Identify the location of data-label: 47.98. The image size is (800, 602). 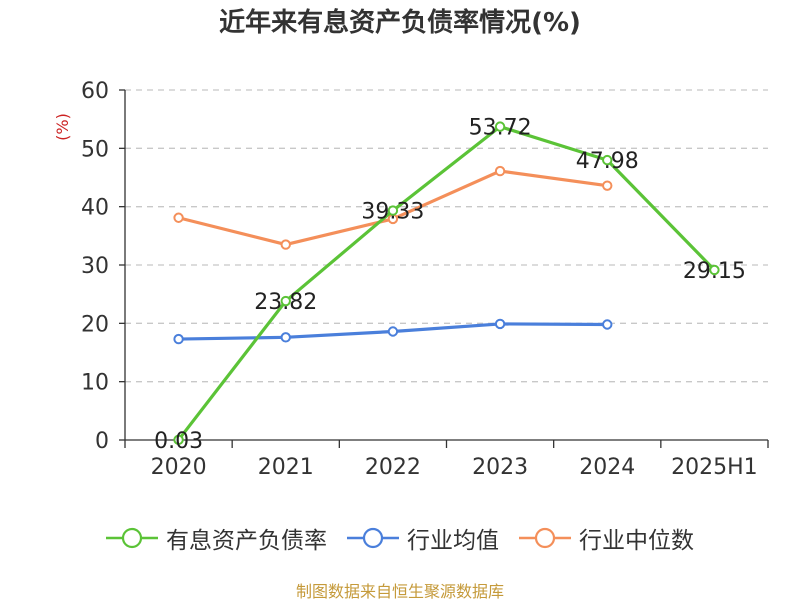
(607, 161).